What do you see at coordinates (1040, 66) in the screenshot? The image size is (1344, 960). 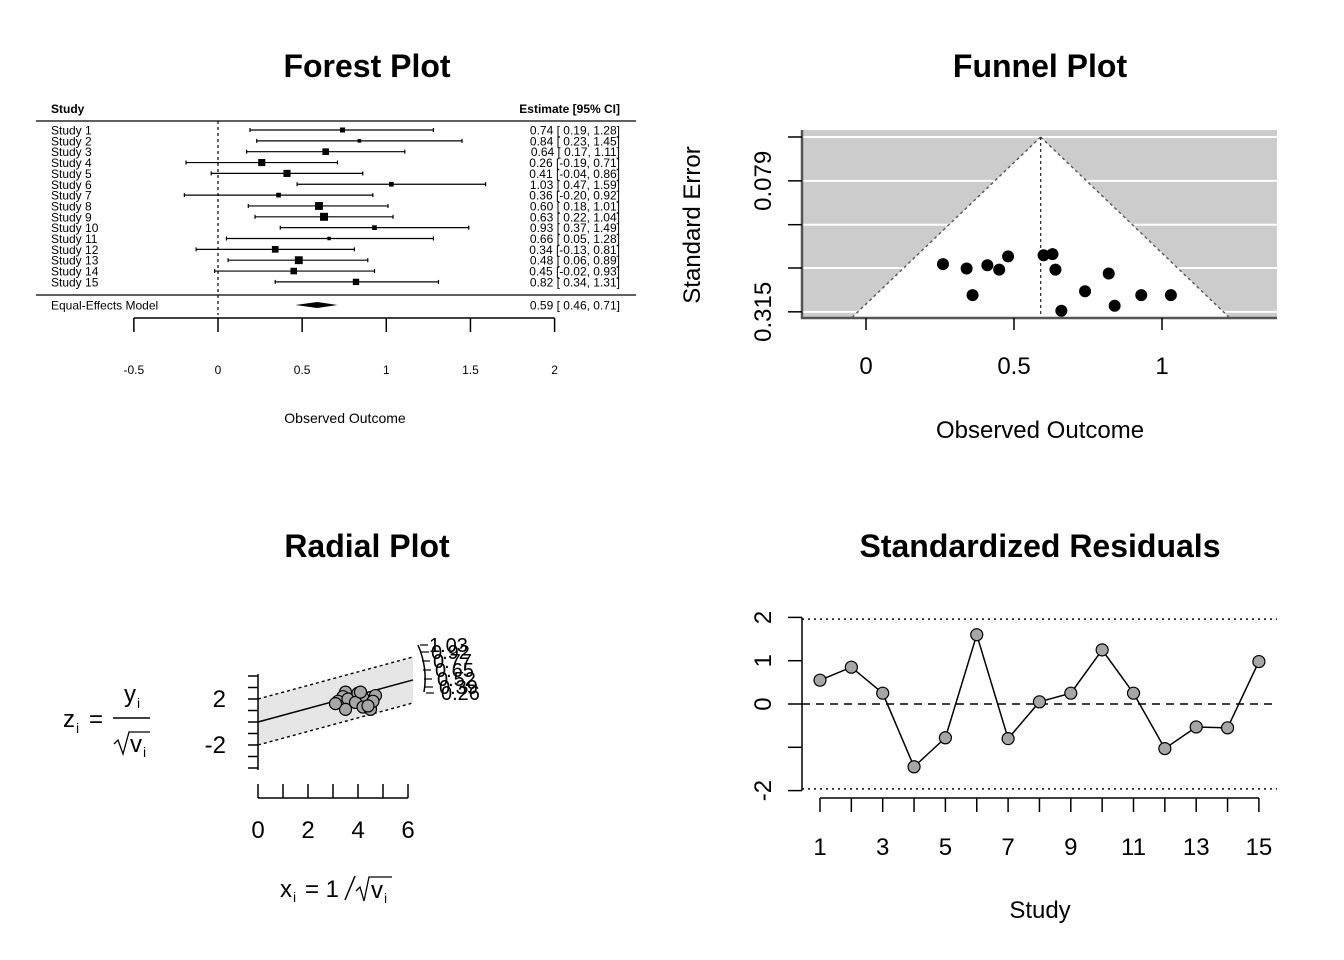 I see `funnel-plot-title: Funnel Plot` at bounding box center [1040, 66].